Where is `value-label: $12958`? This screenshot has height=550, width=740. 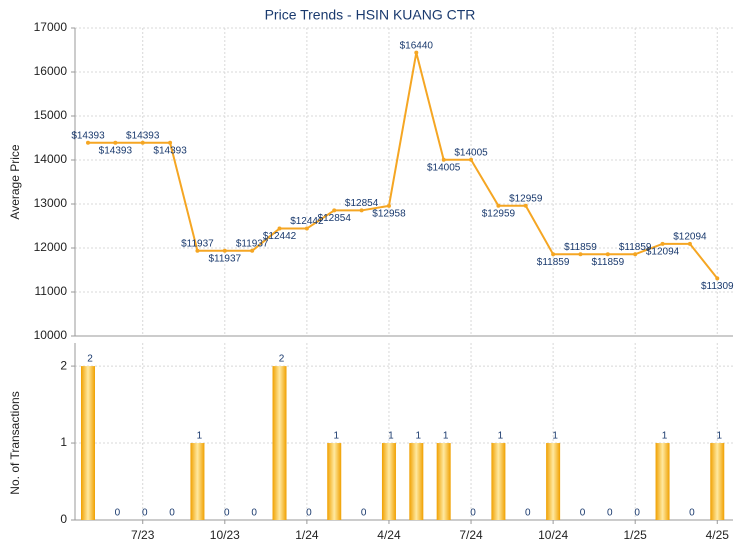 value-label: $12958 is located at coordinates (389, 213).